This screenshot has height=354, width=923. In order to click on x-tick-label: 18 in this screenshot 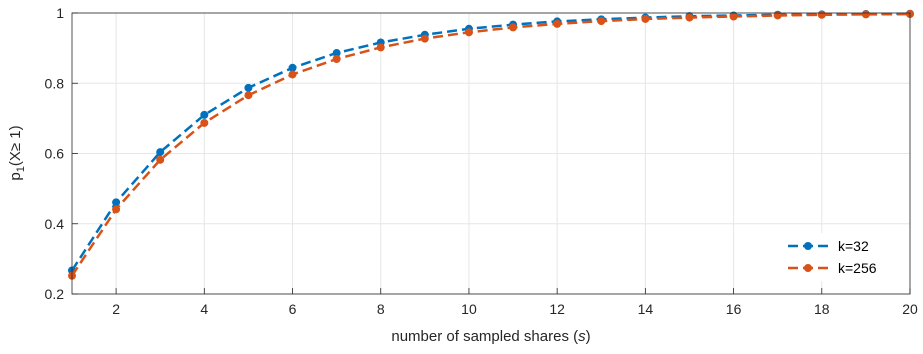, I will do `click(822, 309)`.